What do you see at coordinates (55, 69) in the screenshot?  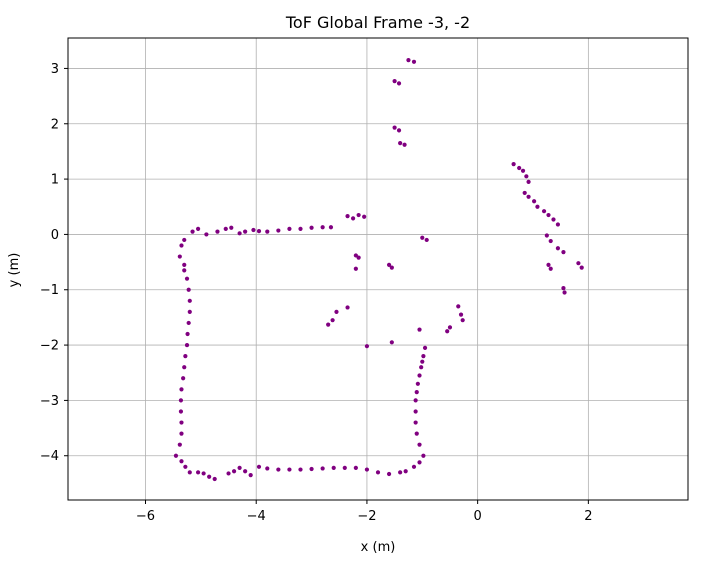 I see `y-tick-label: 3` at bounding box center [55, 69].